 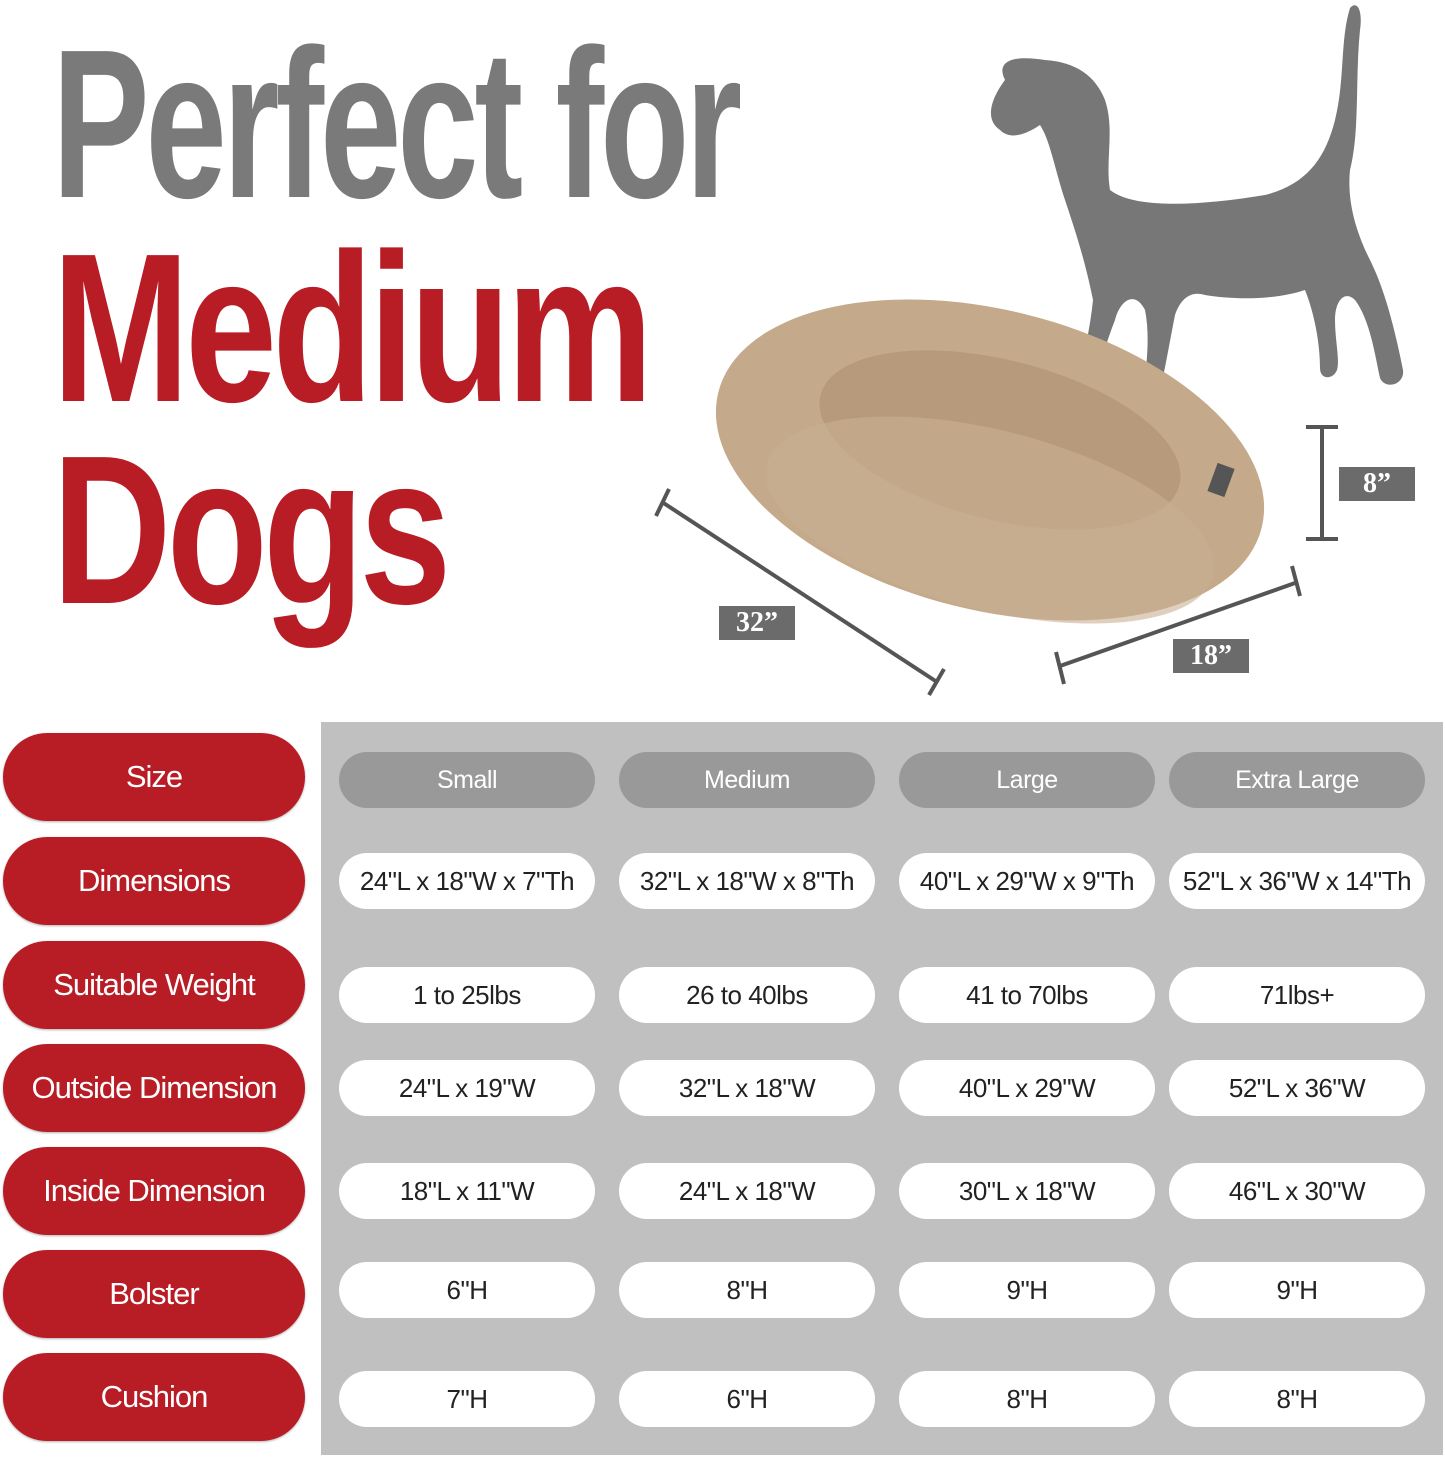 What do you see at coordinates (467, 1191) in the screenshot?
I see `table-cell: 18"L x 11"W` at bounding box center [467, 1191].